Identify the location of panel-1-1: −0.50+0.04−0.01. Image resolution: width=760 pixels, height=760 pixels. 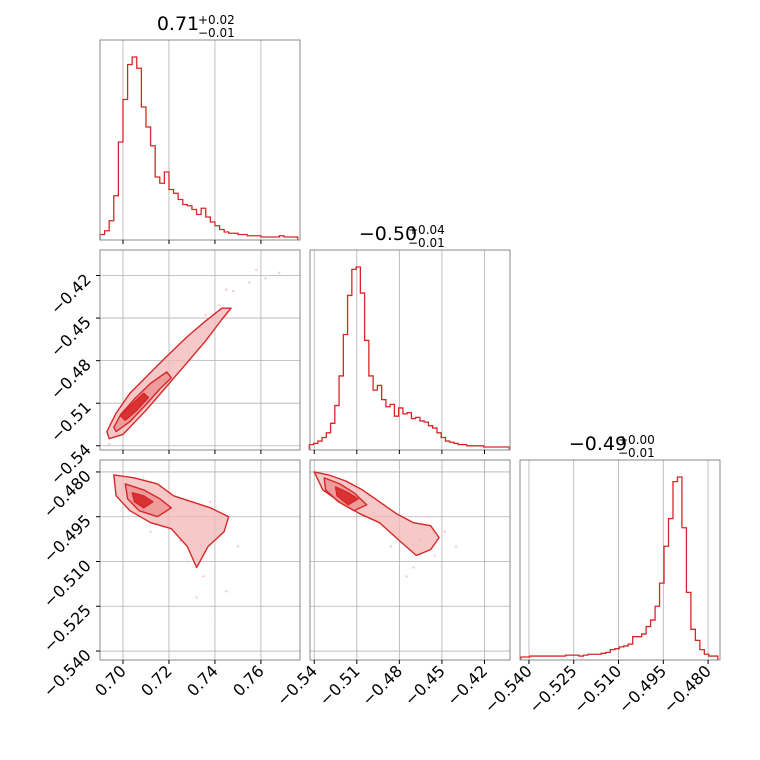
(409, 338).